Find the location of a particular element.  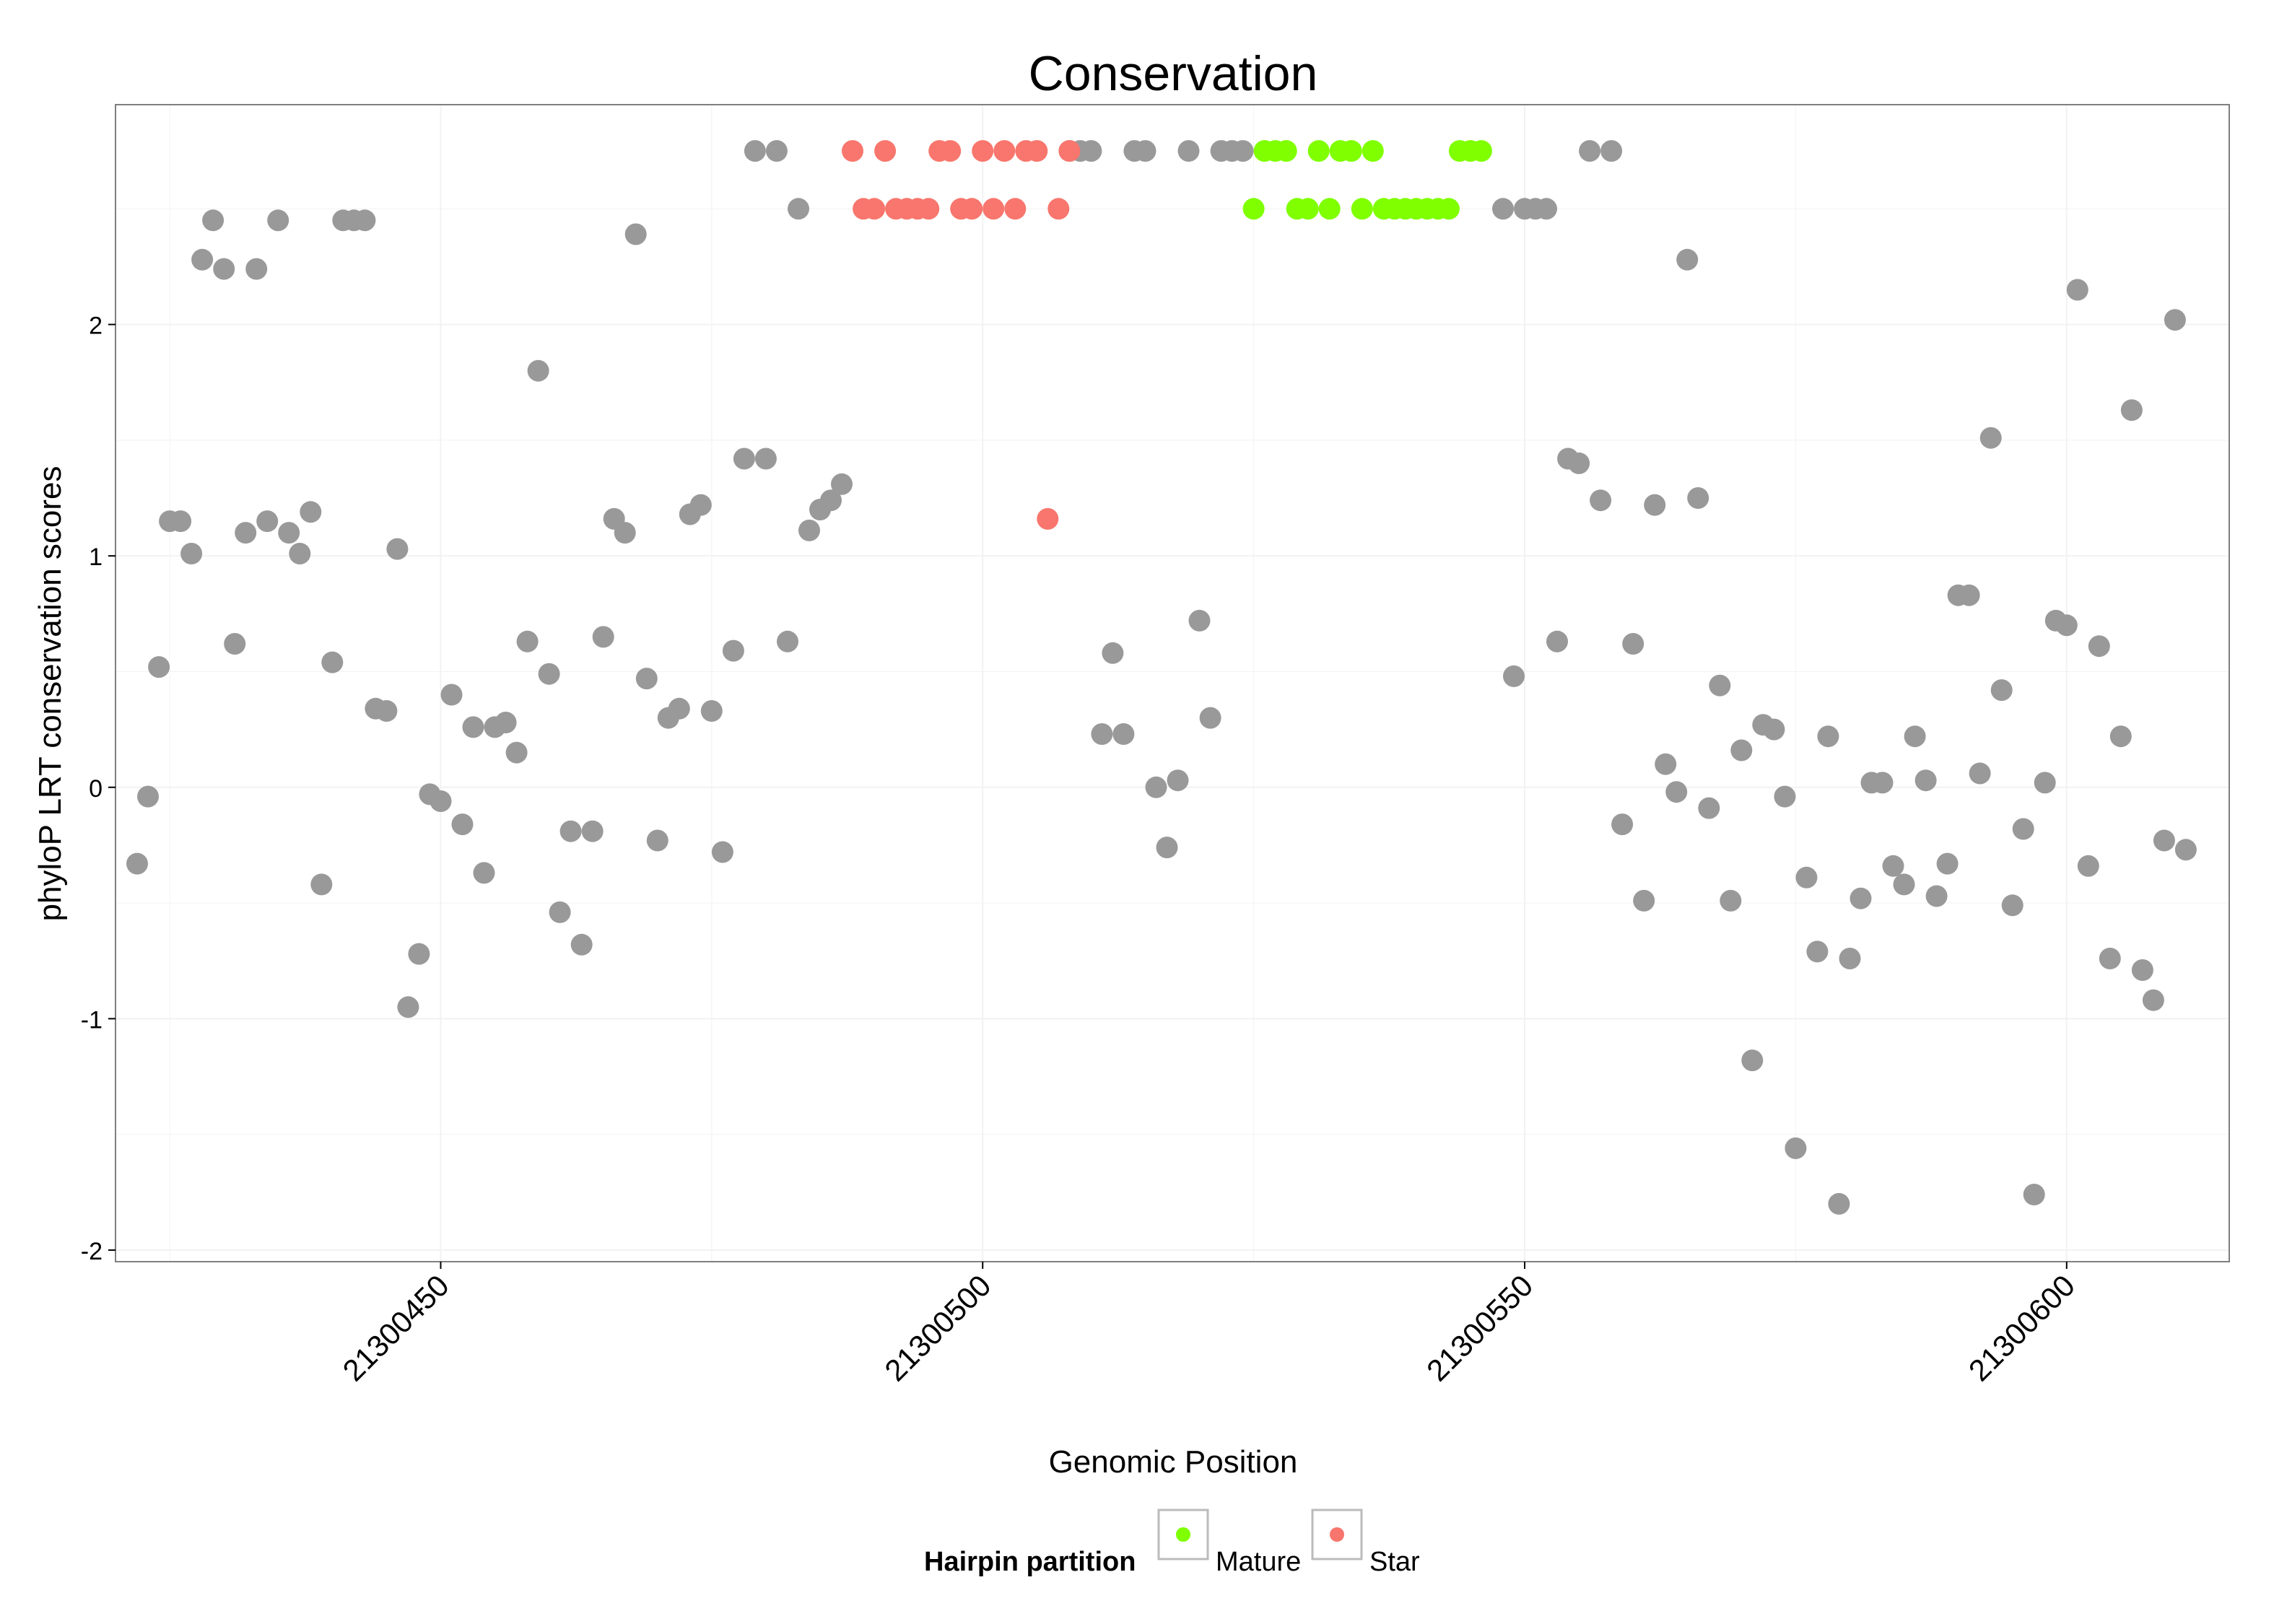

legend-swatch-mature is located at coordinates (1183, 1534).